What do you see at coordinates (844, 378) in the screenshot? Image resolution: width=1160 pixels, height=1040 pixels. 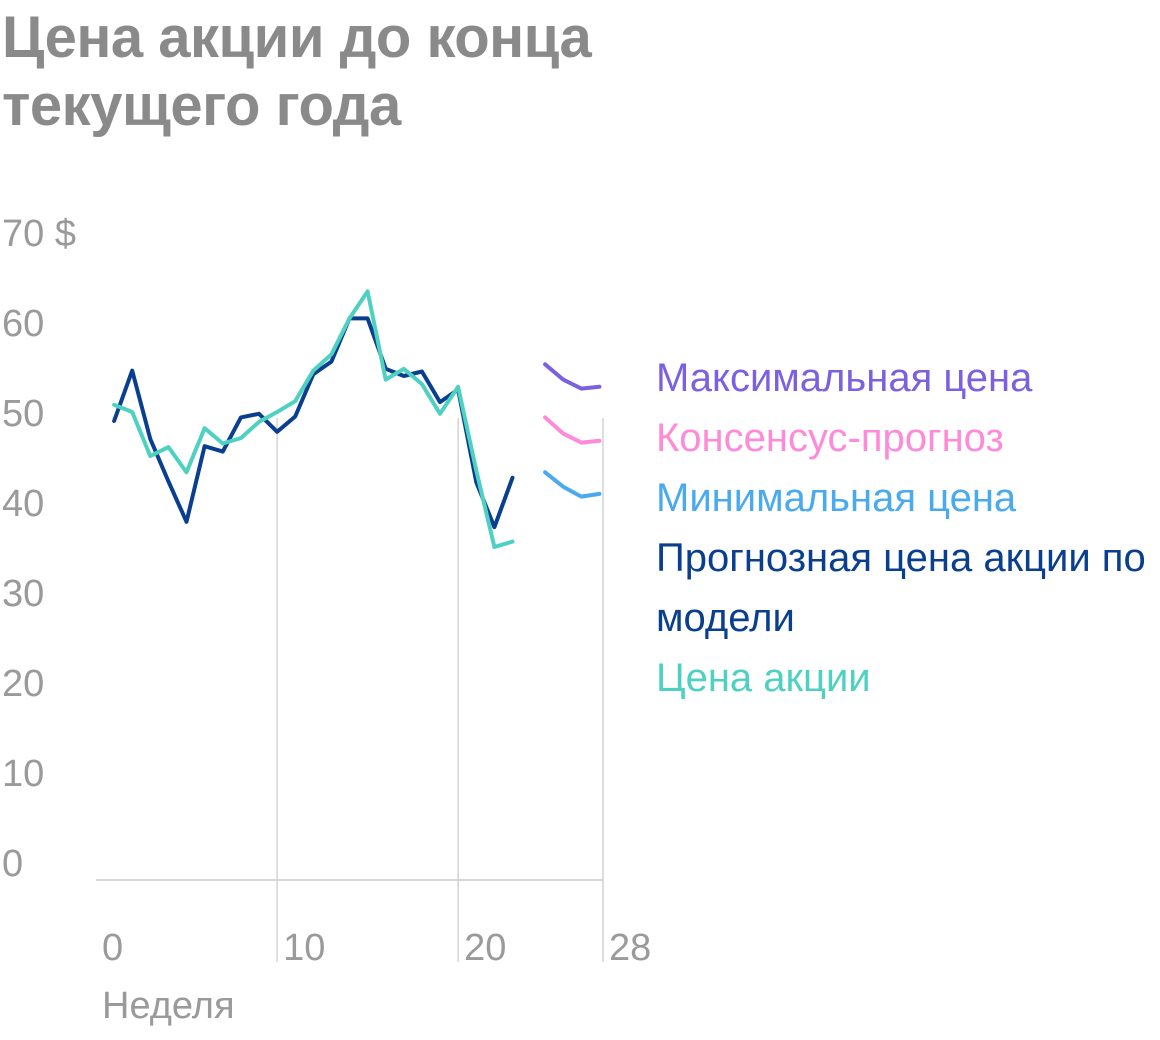 I see `legend-entry: Максимальная цена` at bounding box center [844, 378].